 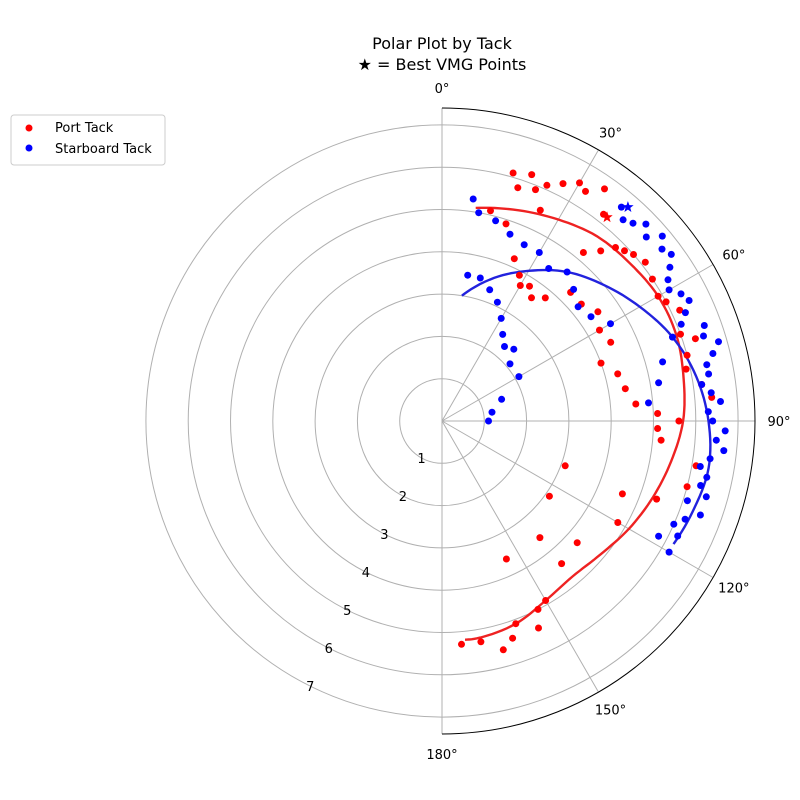 I want to click on r-tick-label: 7, so click(x=310, y=687).